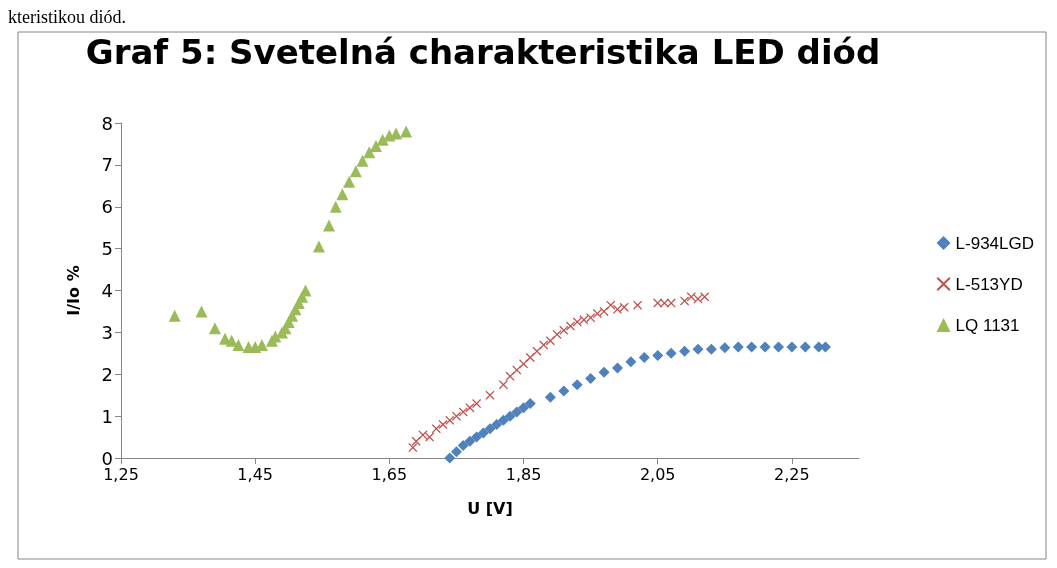 This screenshot has width=1057, height=568. What do you see at coordinates (994, 243) in the screenshot?
I see `legend-label: L-934LGD` at bounding box center [994, 243].